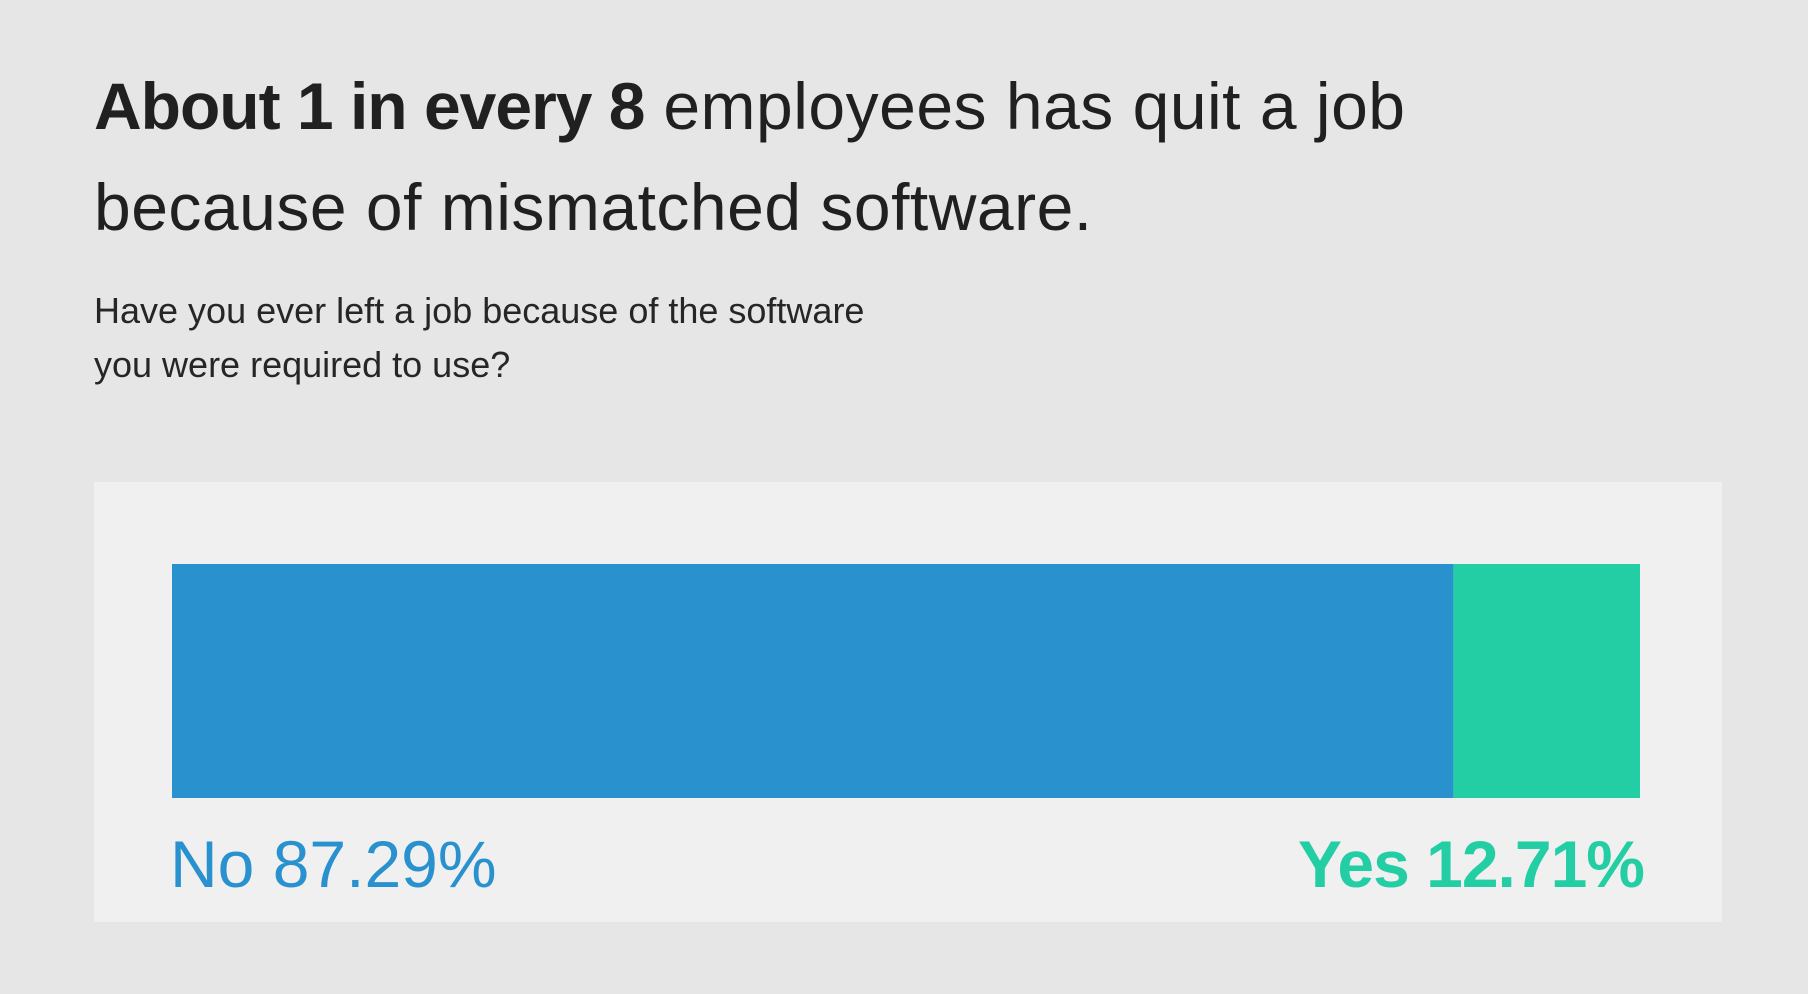 This screenshot has height=994, width=1808. I want to click on value-label-no: No 87.29%, so click(333, 864).